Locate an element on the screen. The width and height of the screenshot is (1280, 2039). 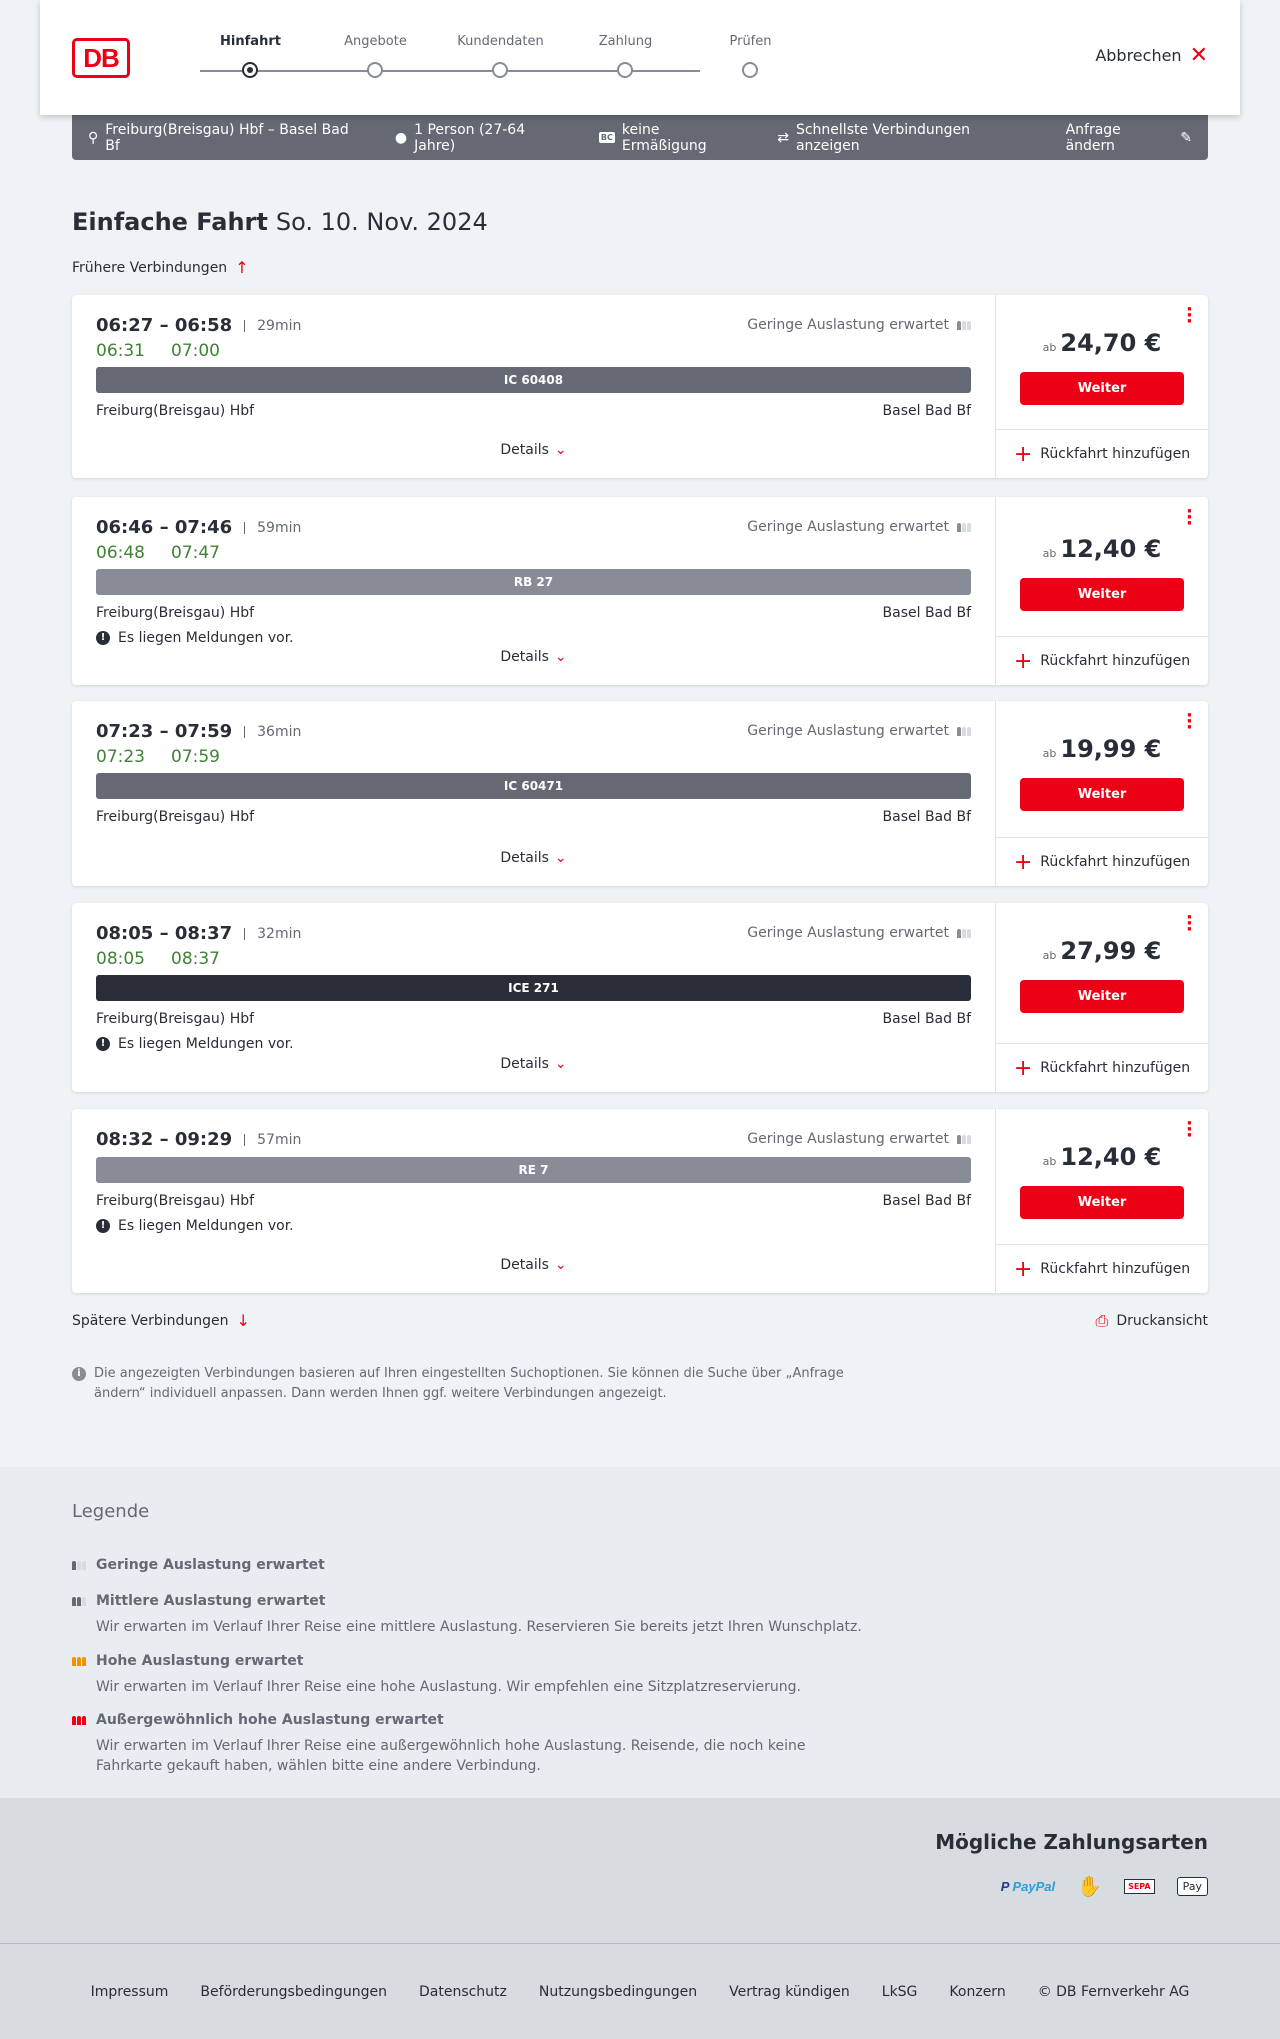
train-bar: IC 60471 is located at coordinates (533, 786).